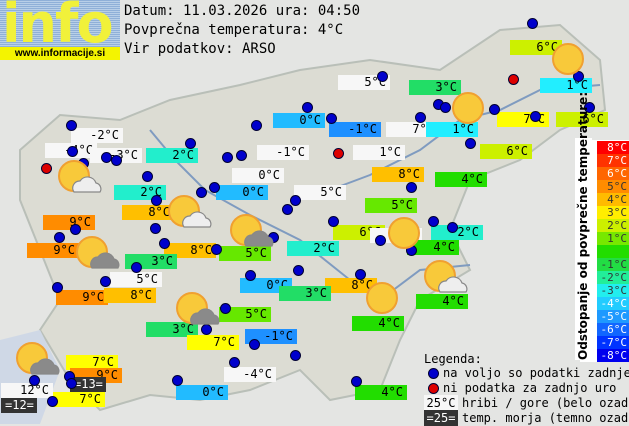  Describe the element at coordinates (172, 329) in the screenshot. I see `station-temp-label: 3°C` at that location.